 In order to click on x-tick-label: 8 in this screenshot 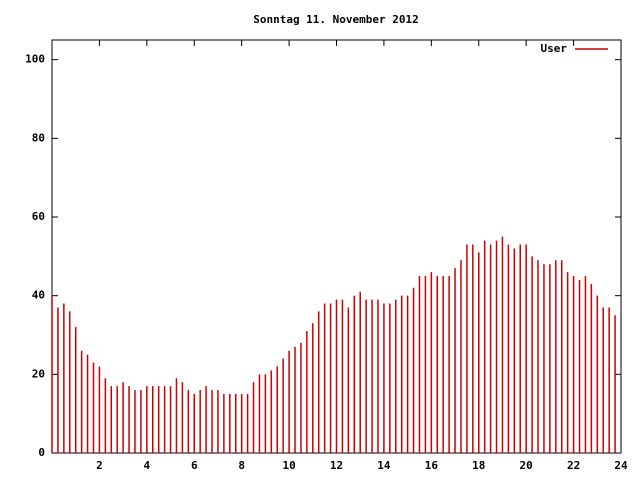, I will do `click(241, 465)`.